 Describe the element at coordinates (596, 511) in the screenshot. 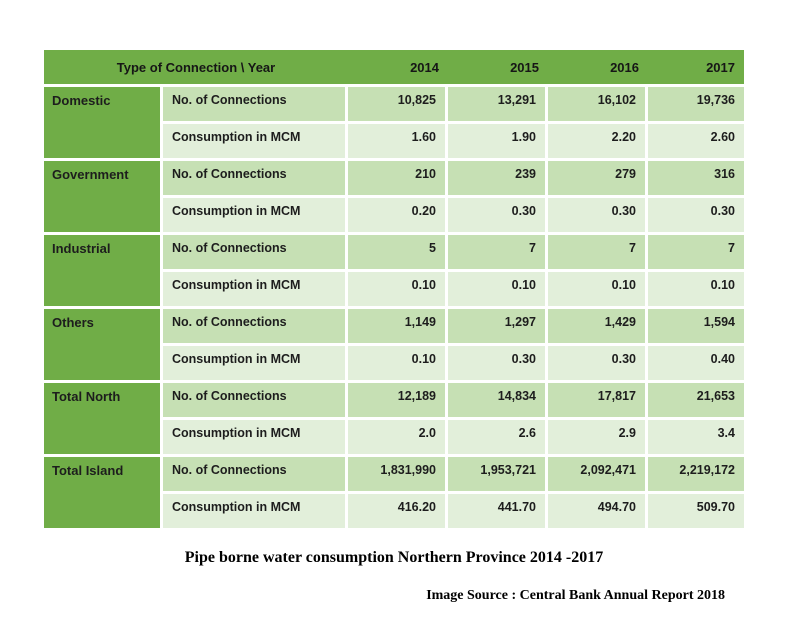

I see `value-cell: 494.70` at that location.